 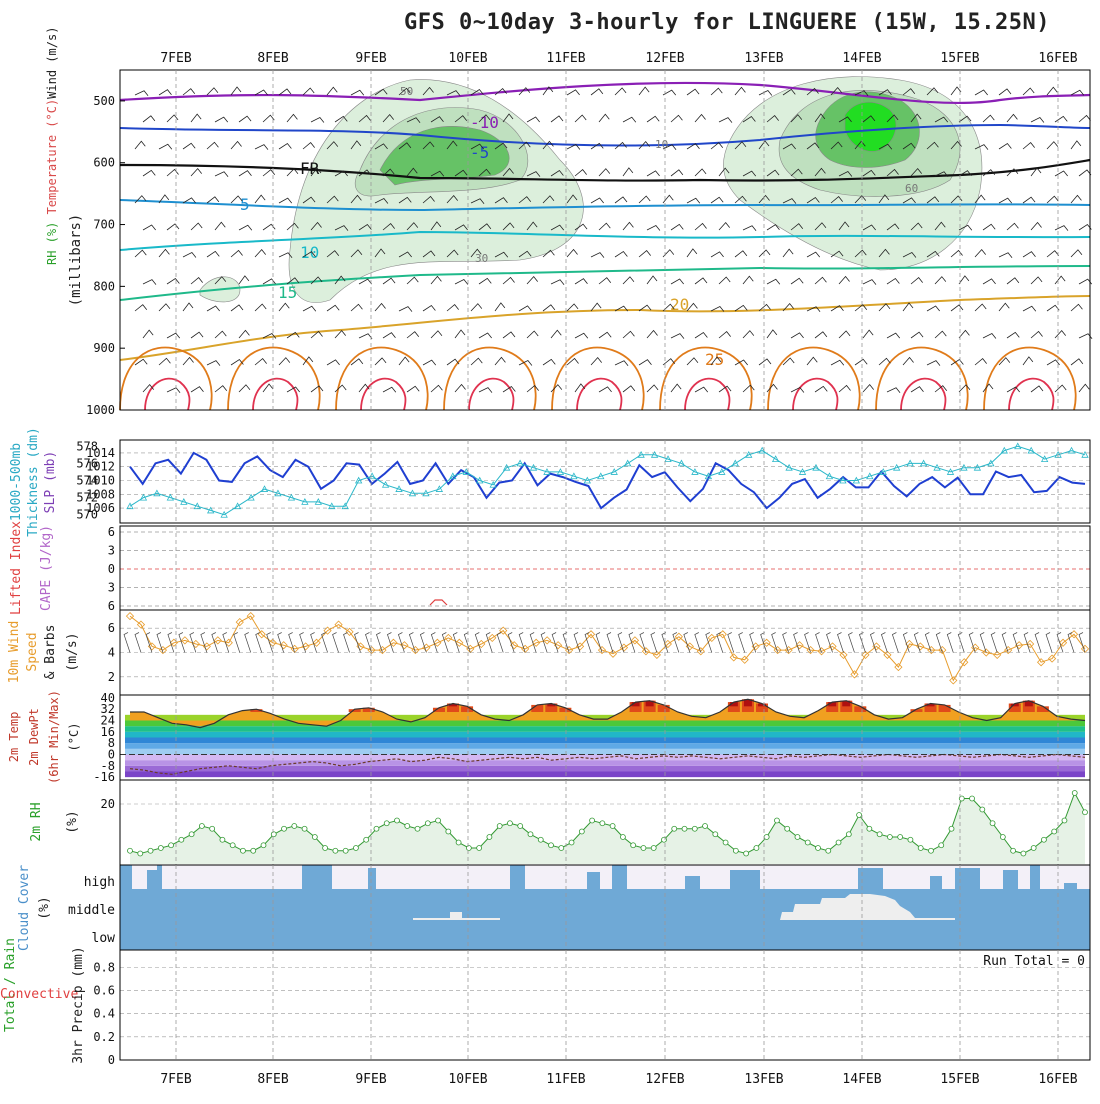 I want to click on side-label-temp: 2m DewPt, so click(x=34, y=737).